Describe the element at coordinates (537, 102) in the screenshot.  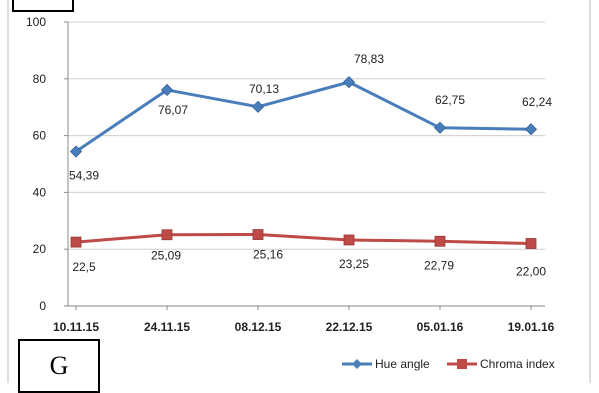
I see `data-label: 62,24` at that location.